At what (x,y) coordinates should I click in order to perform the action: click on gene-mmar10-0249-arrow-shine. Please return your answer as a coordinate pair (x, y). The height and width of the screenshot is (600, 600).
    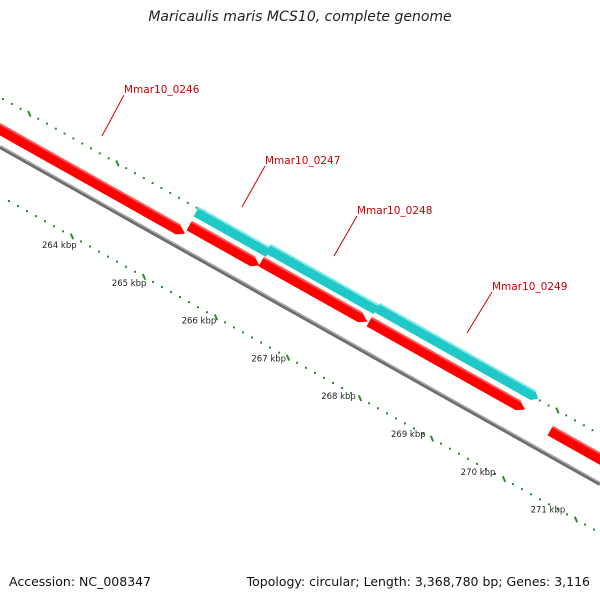
    Looking at the image, I should click on (446, 359).